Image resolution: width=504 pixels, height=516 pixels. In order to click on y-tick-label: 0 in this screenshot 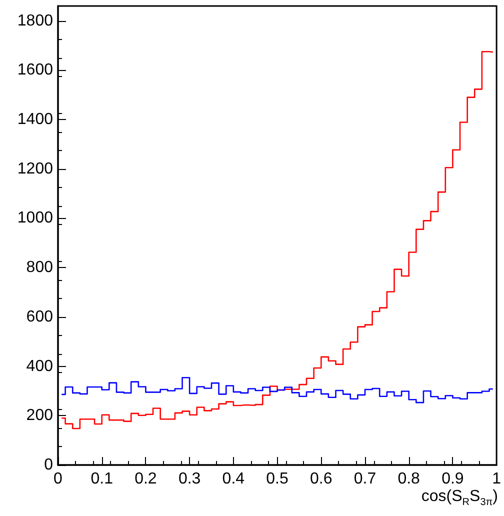, I will do `click(49, 465)`.